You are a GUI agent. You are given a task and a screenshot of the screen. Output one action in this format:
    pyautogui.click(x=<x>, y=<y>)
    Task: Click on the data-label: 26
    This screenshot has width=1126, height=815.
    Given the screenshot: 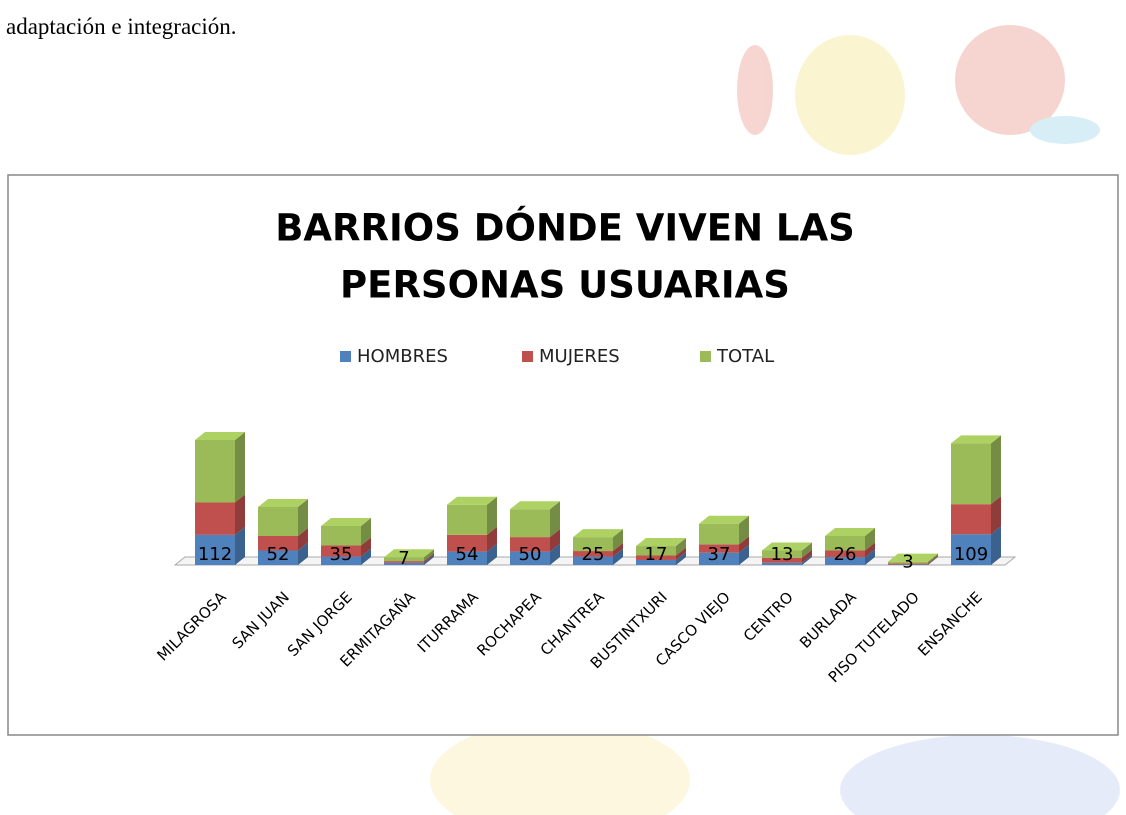 What is the action you would take?
    pyautogui.click(x=845, y=554)
    